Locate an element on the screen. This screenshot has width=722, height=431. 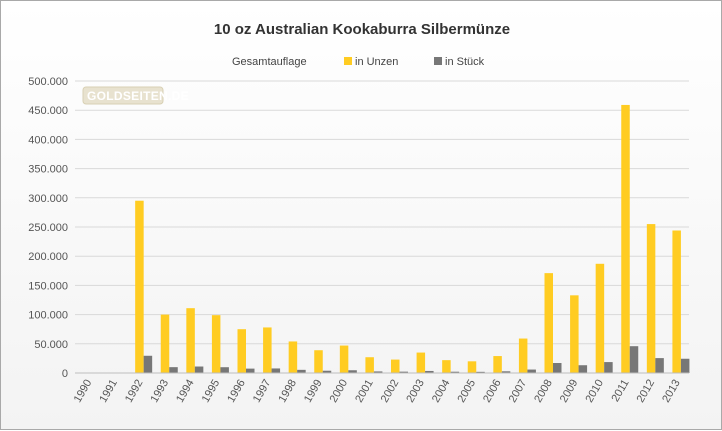
y-tick-label: 250.000 is located at coordinates (48, 228).